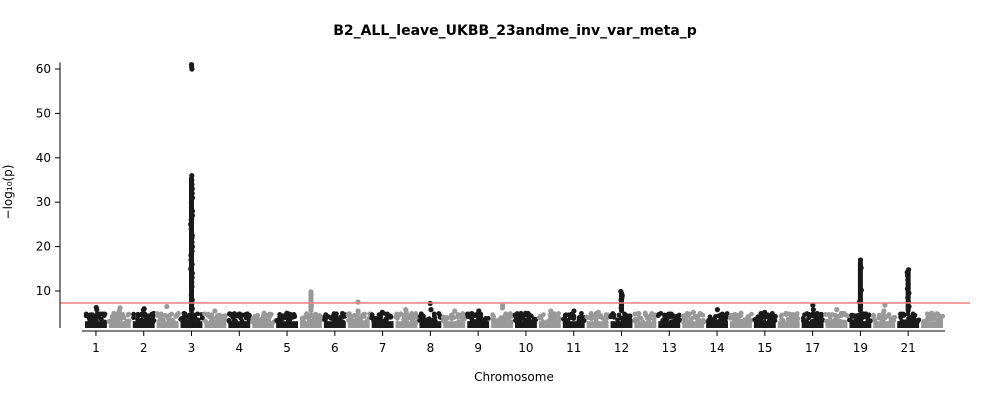 This screenshot has width=1000, height=400. What do you see at coordinates (504, 343) in the screenshot?
I see `x-axis-ticks: 1 2 3 4 5 6 7 8 9 10 11 12 13 14 15 17 19 21` at bounding box center [504, 343].